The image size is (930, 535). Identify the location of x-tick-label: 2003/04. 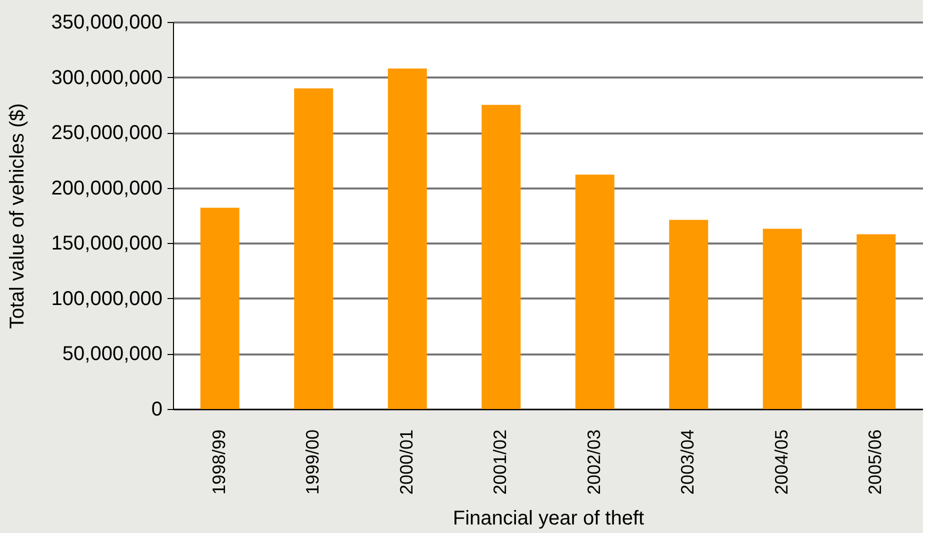
(688, 462).